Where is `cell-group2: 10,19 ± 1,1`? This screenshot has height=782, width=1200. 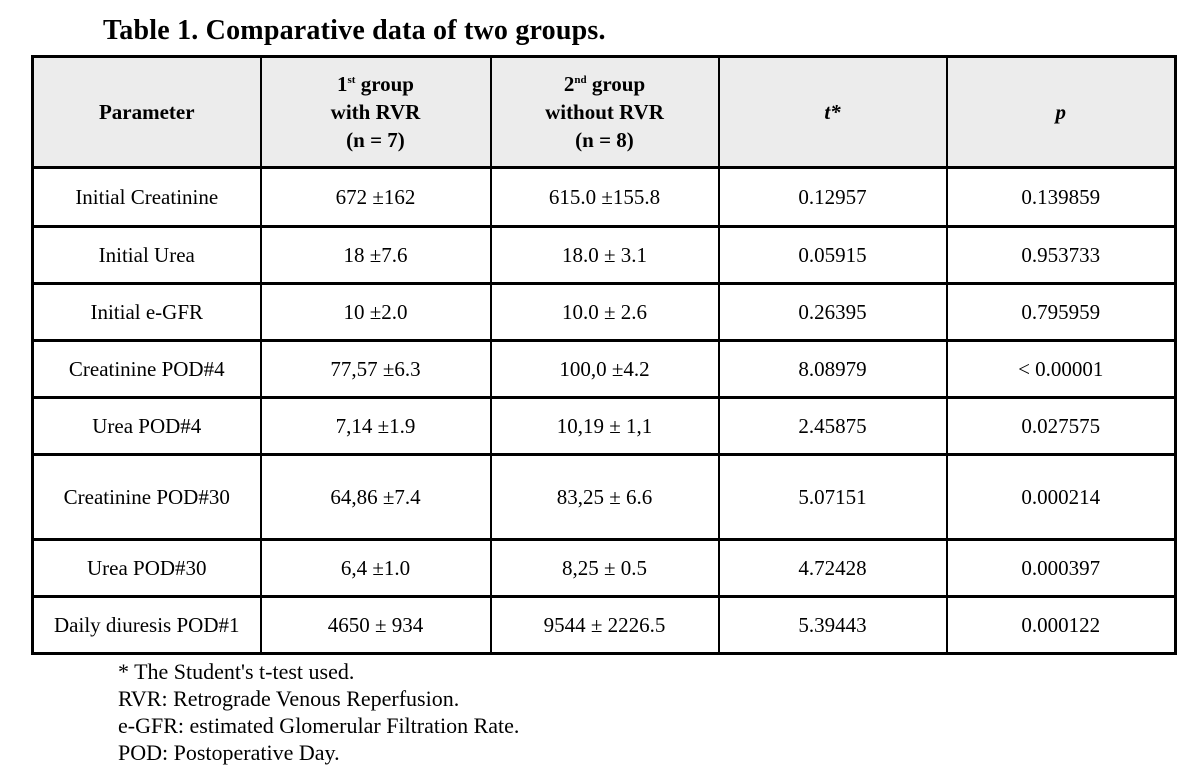 cell-group2: 10,19 ± 1,1 is located at coordinates (604, 426).